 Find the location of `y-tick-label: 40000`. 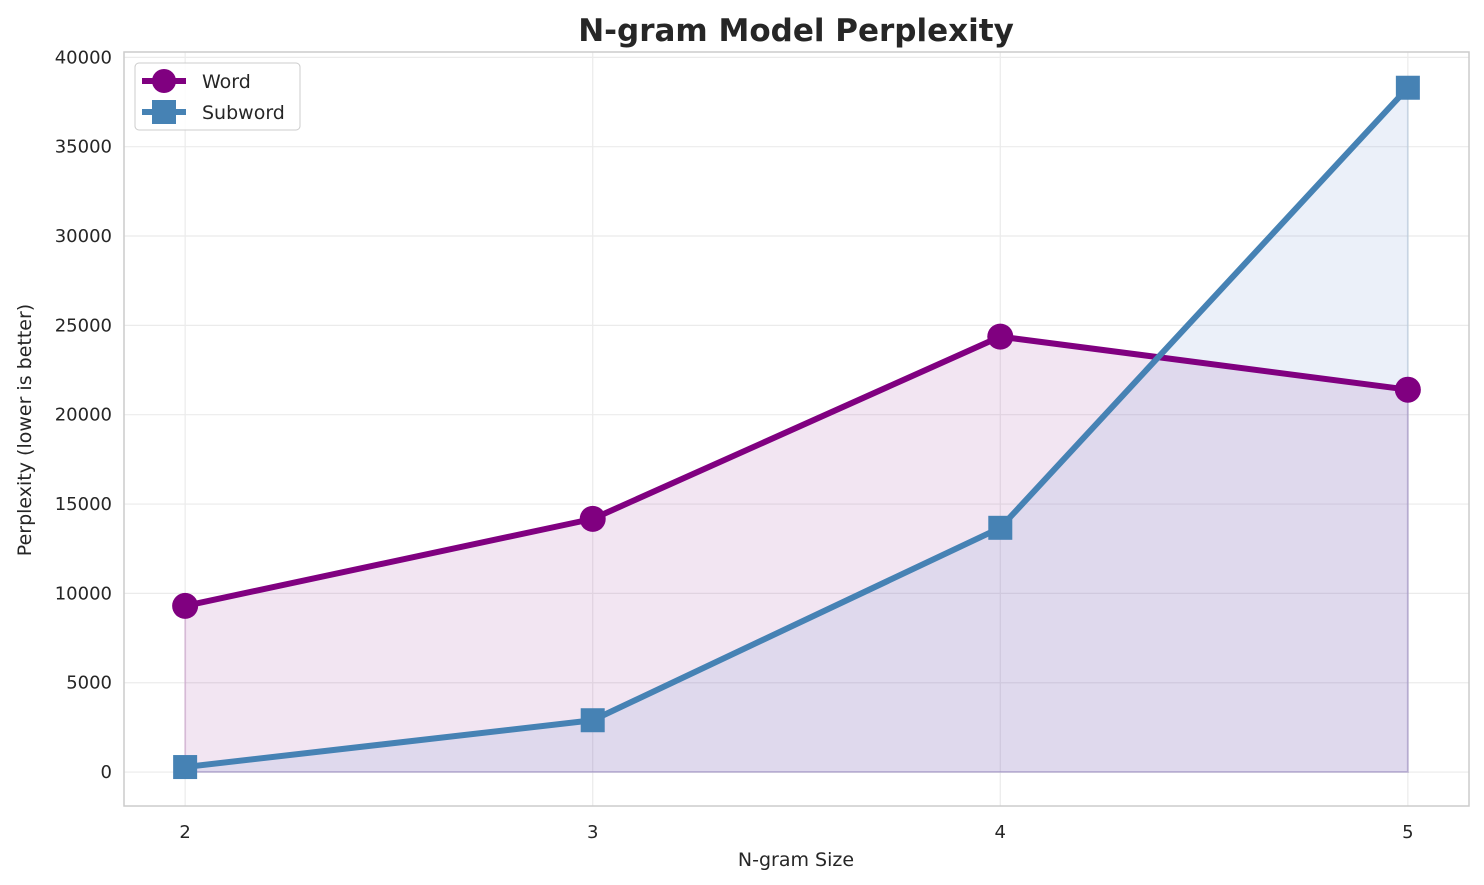

y-tick-label: 40000 is located at coordinates (83, 57).